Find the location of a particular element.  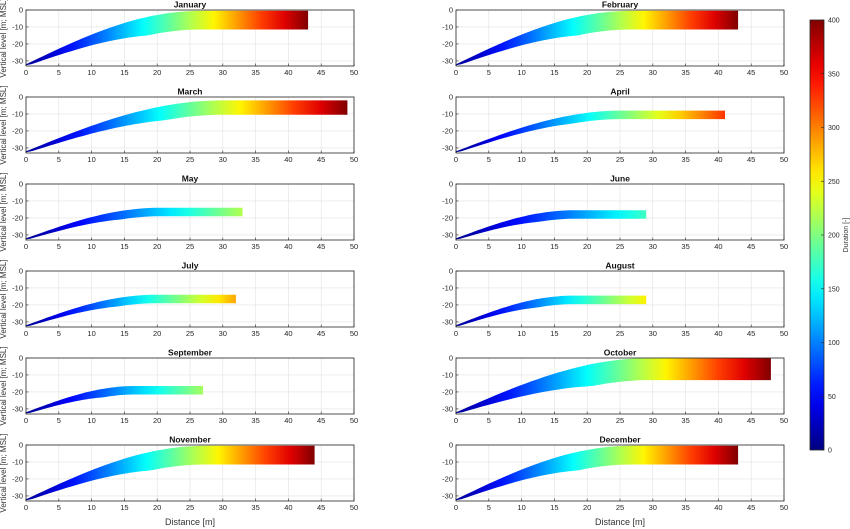

panel-title-may: May is located at coordinates (190, 179).